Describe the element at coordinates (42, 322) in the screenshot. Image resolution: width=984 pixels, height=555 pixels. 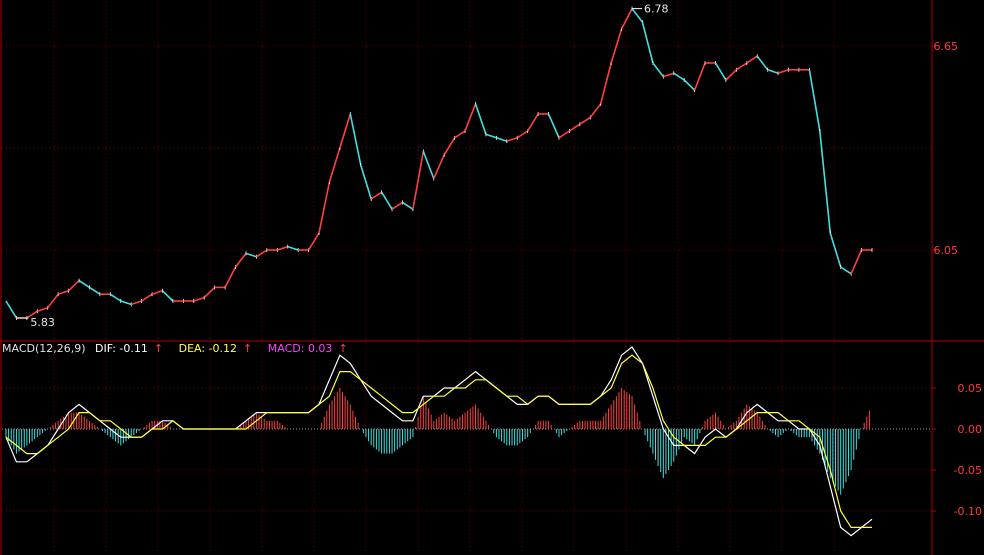
I see `low-price-annotation: 5.83` at that location.